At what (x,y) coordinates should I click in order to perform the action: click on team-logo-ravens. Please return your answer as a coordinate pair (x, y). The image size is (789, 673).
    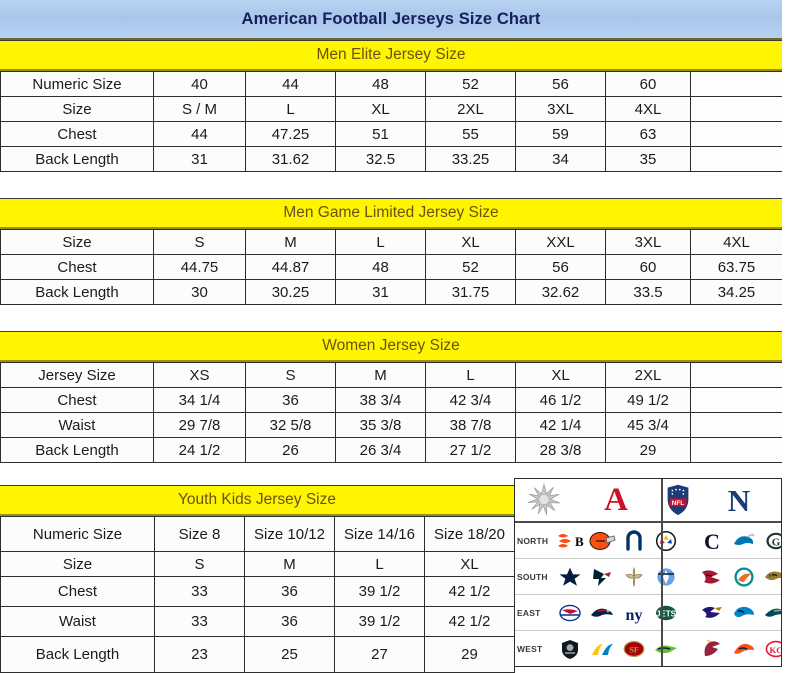
    Looking at the image, I should click on (712, 613).